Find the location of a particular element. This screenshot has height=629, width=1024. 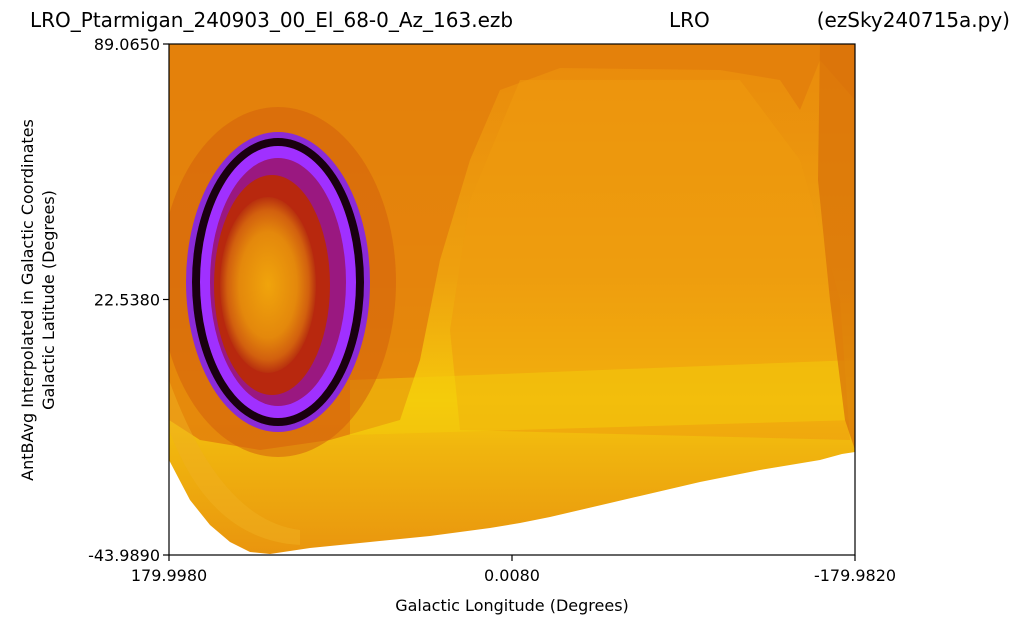

y-axis: 89.0650 22.5380 -43.9890 is located at coordinates (128, 300).